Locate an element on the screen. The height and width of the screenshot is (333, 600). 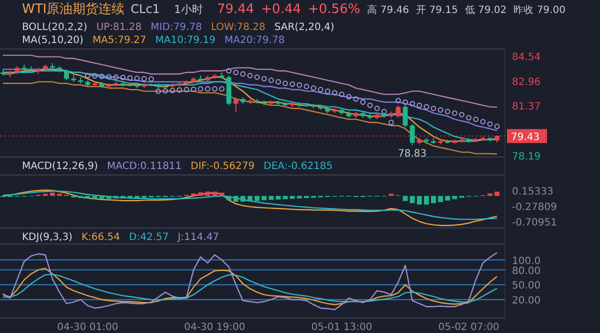
series-label: J:114.47 is located at coordinates (198, 237).